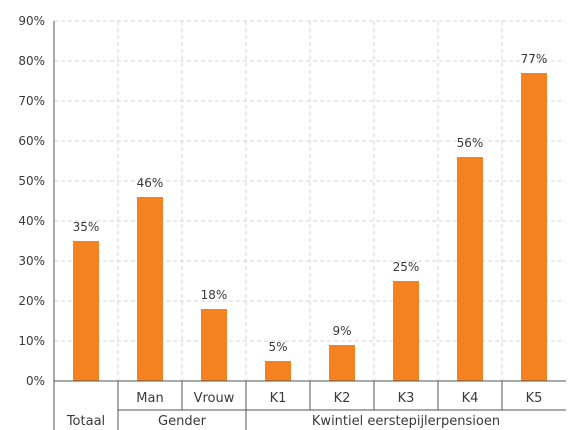  What do you see at coordinates (182, 421) in the screenshot?
I see `group-label: Gender` at bounding box center [182, 421].